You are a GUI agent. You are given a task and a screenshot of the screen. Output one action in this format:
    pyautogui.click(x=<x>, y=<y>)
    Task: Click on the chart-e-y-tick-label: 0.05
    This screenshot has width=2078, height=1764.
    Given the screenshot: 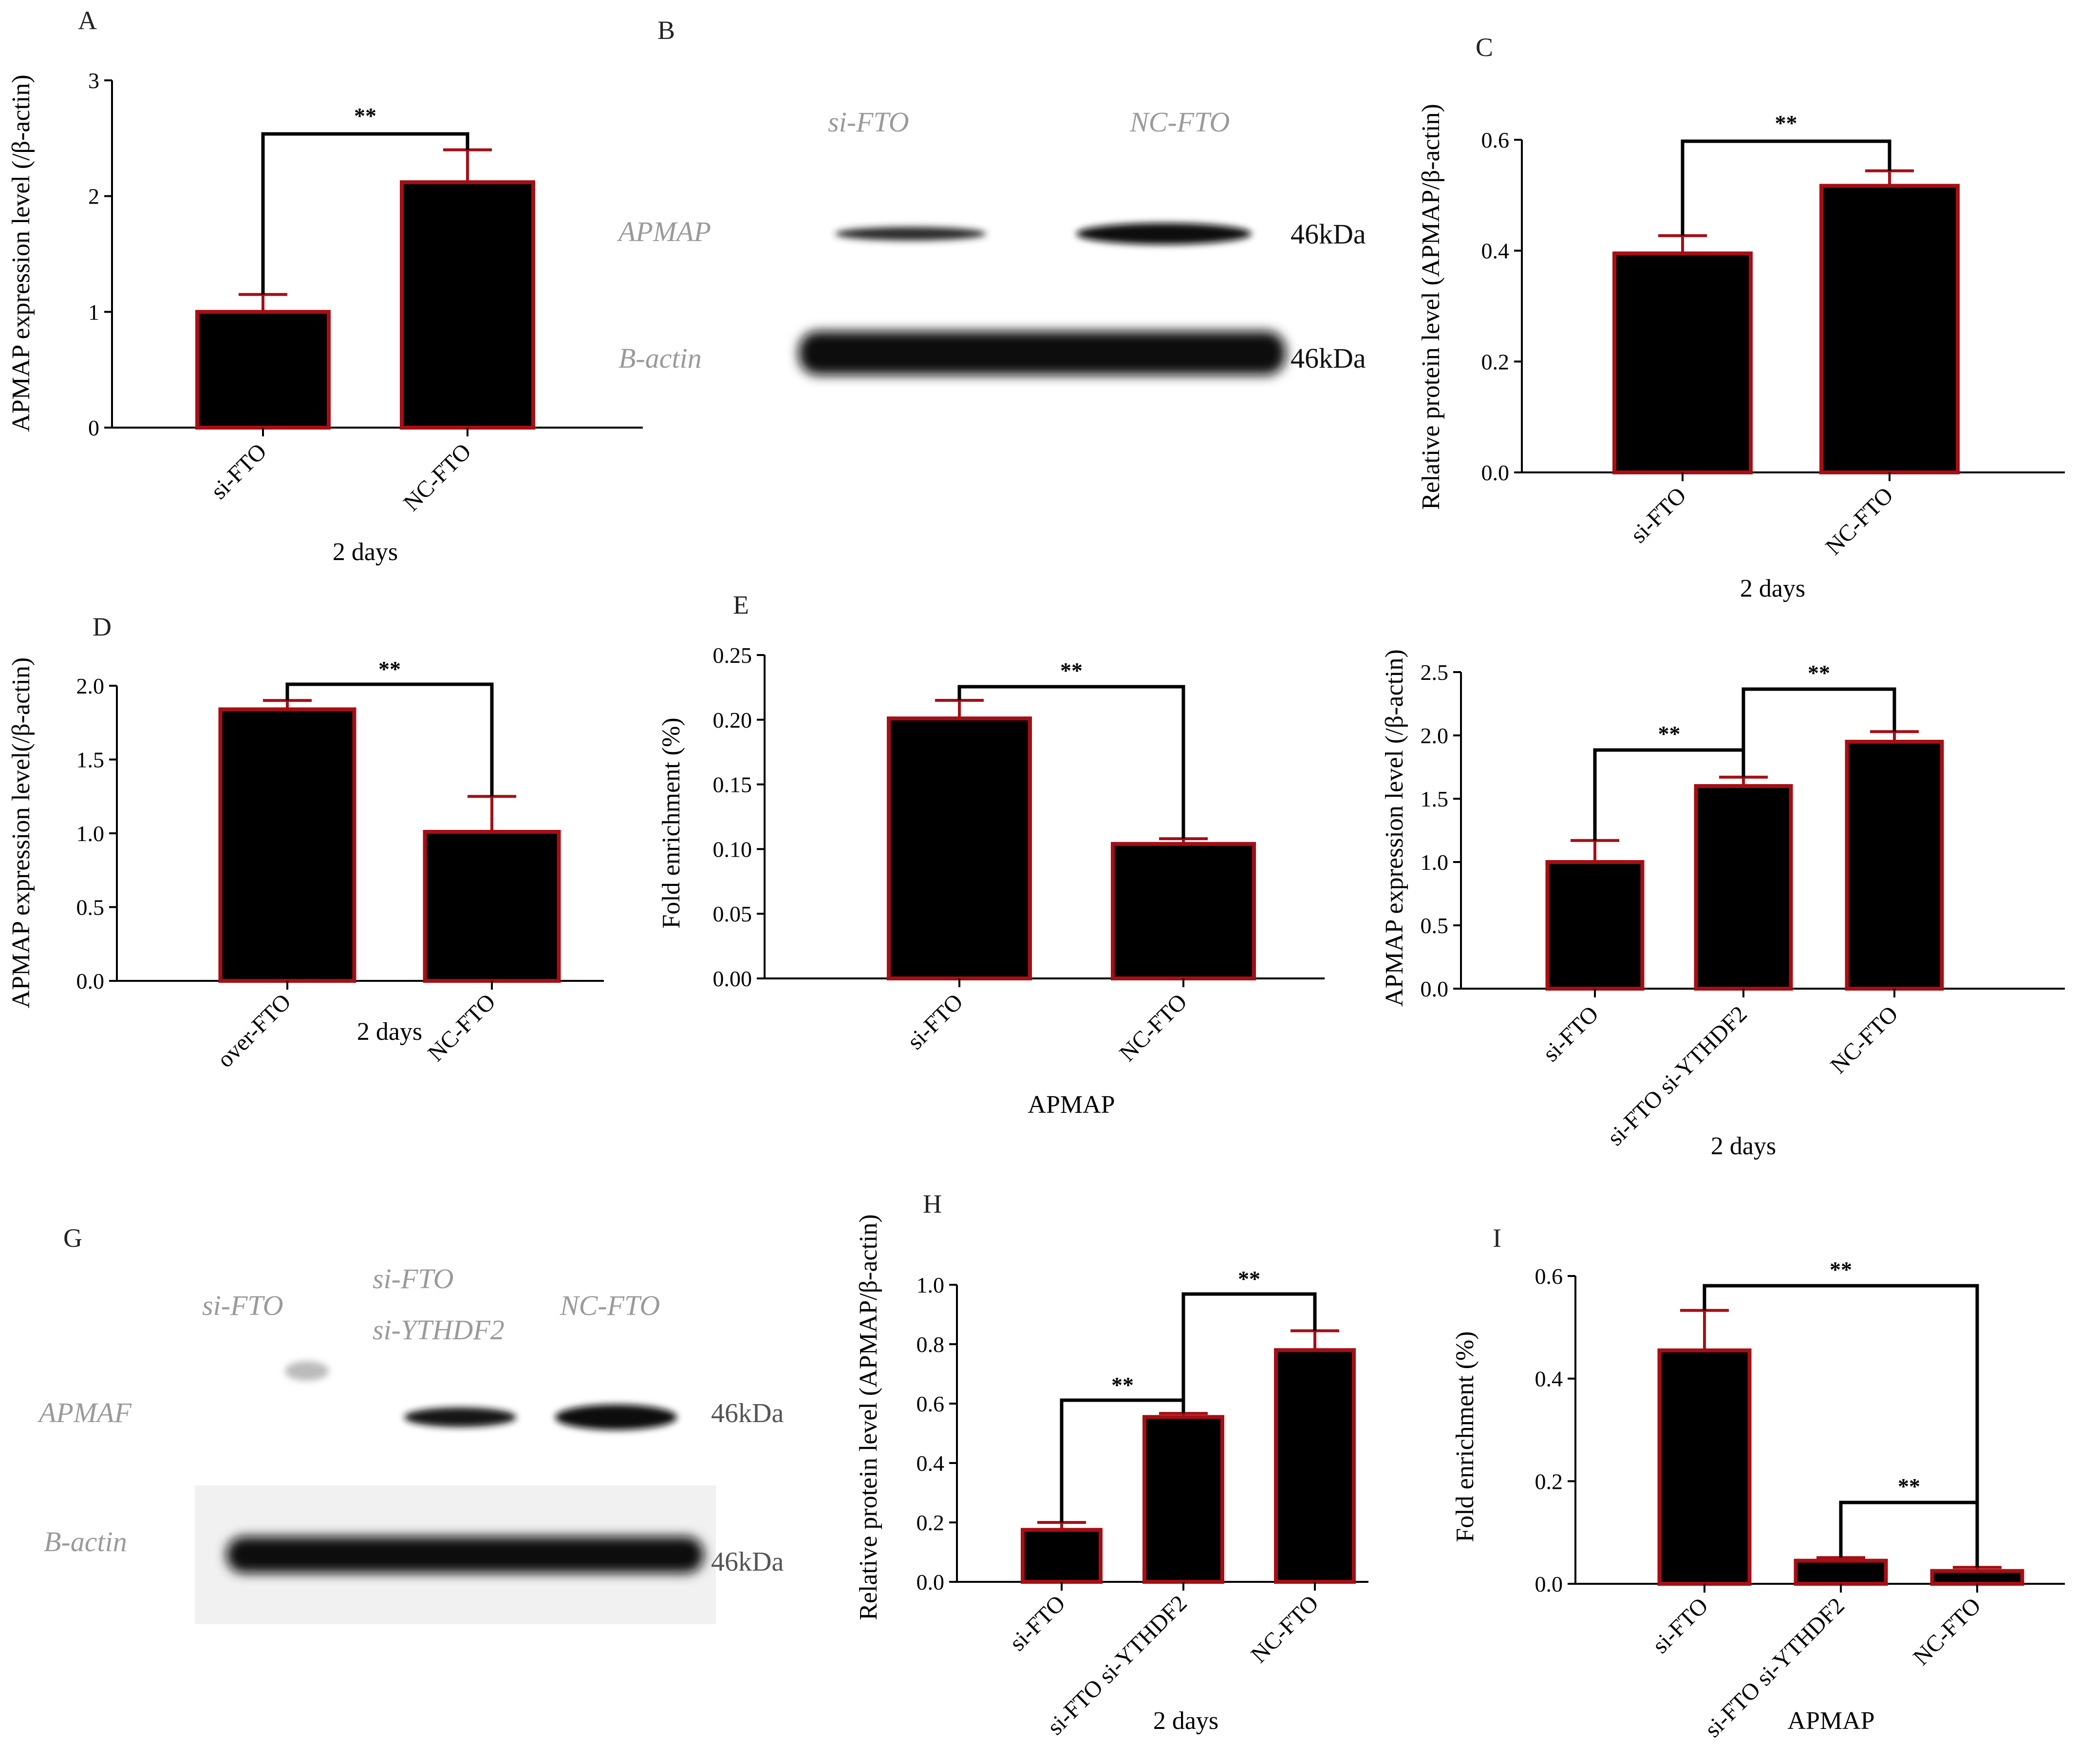 What is the action you would take?
    pyautogui.click(x=732, y=913)
    